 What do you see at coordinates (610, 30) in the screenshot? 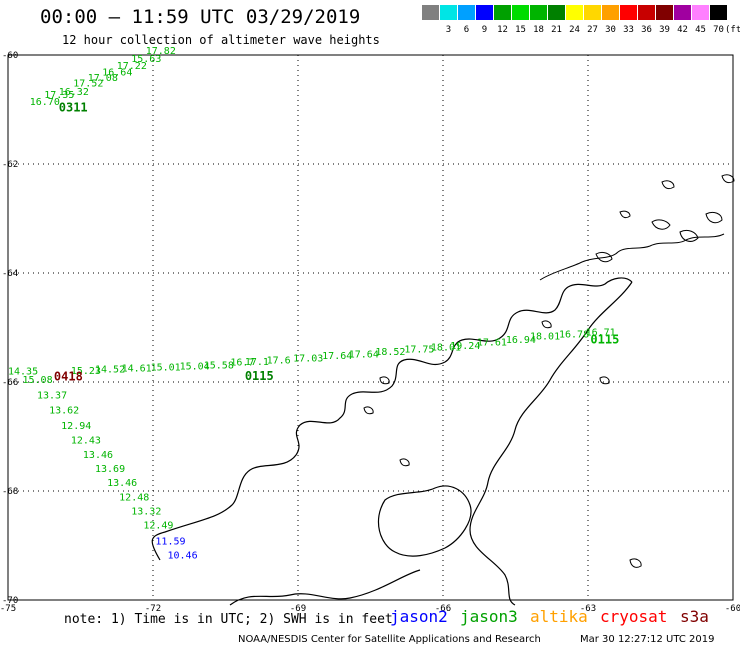
I see `scale-label: 30` at bounding box center [610, 30].